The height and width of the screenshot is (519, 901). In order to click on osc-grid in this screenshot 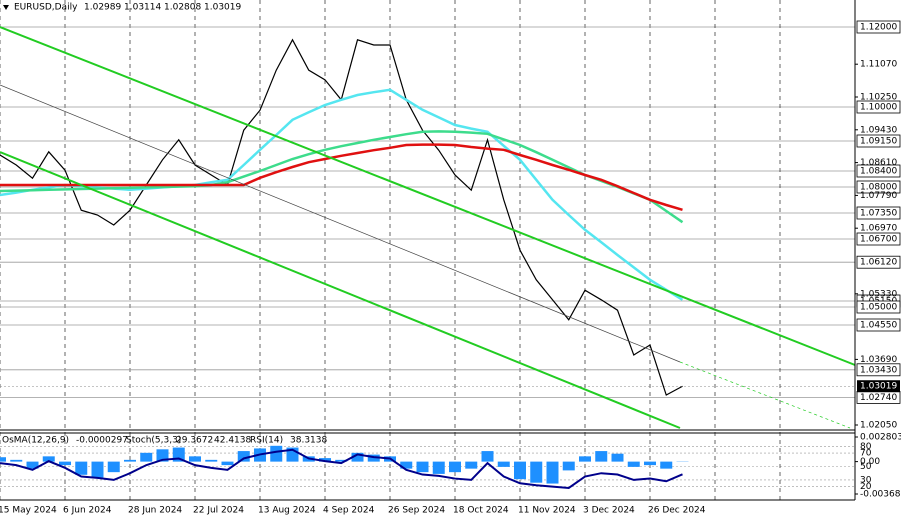, I will do `click(427, 466)`.